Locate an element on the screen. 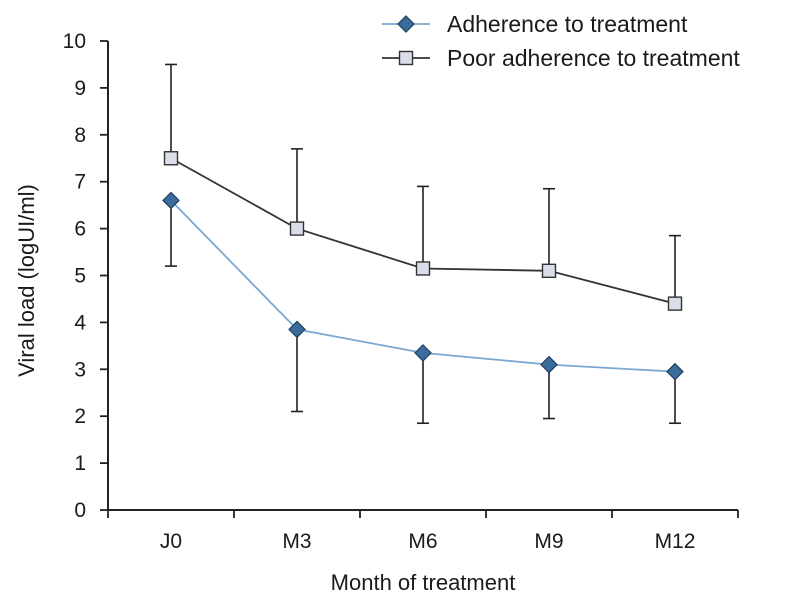 The height and width of the screenshot is (596, 794). y-tick-label: 2 is located at coordinates (80, 416).